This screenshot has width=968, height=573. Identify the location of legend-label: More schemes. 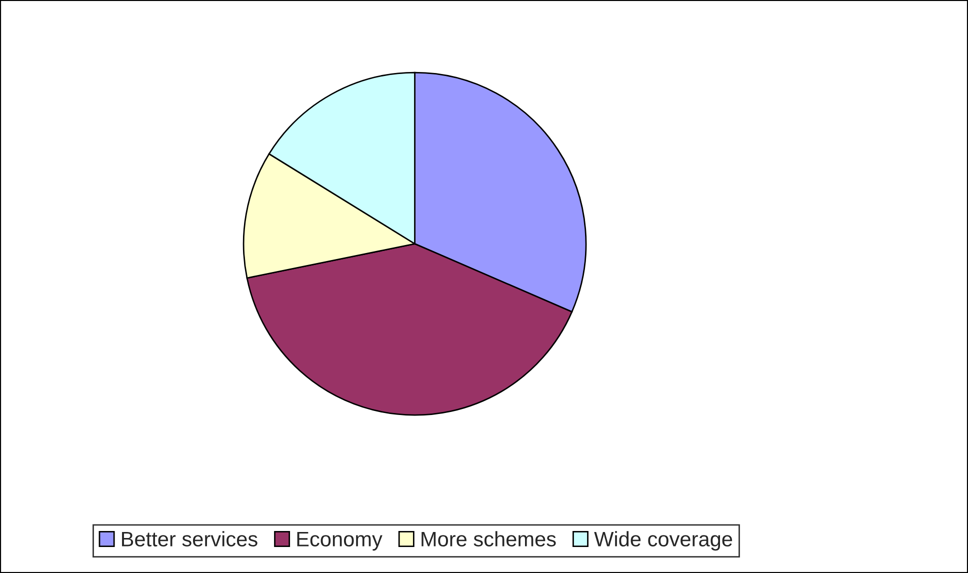
(489, 538).